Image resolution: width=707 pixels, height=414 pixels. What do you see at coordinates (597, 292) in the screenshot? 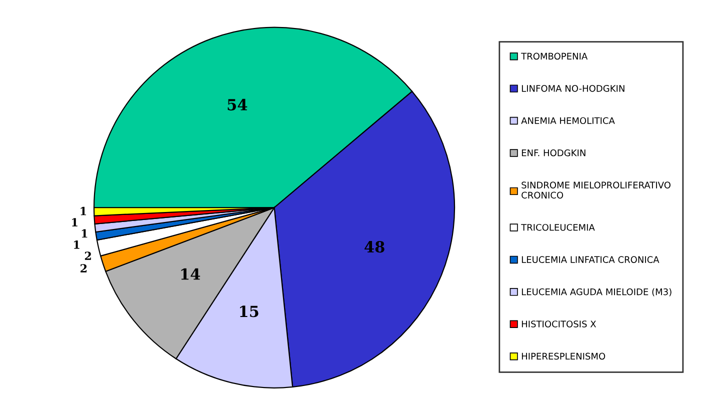
I see `legend-label: LEUCEMIA AGUDA MIELOIDE (M3)` at bounding box center [597, 292].